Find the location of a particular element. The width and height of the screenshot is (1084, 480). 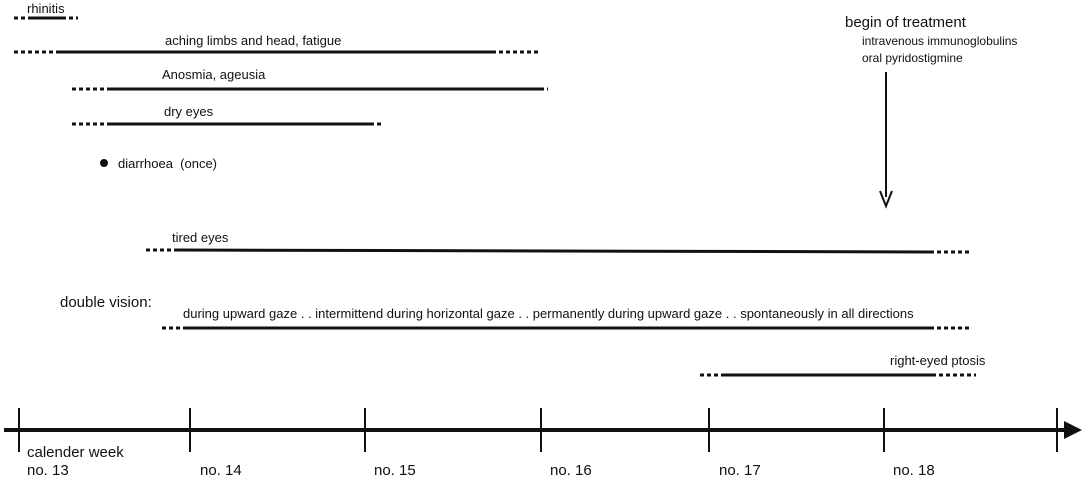

week-label-13: no. 13 is located at coordinates (48, 470).